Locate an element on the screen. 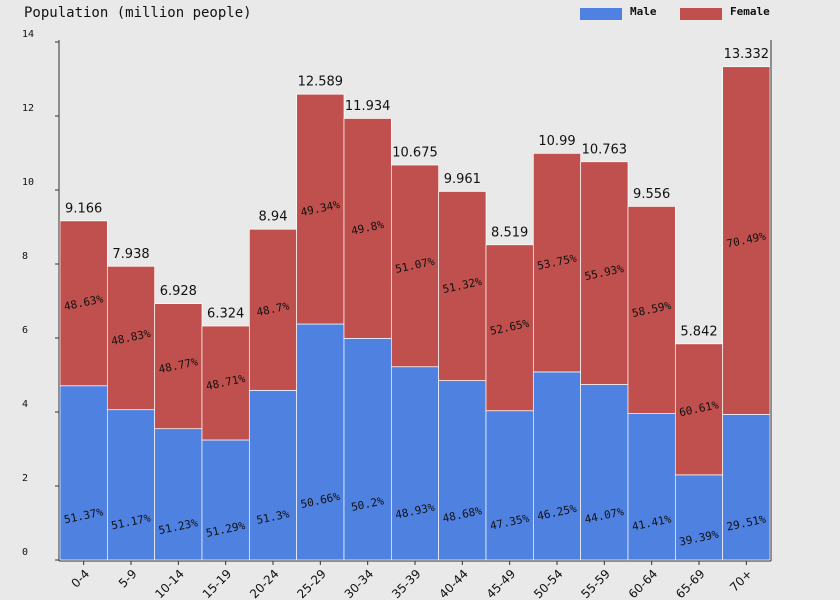 The width and height of the screenshot is (840, 600). total-label: 5.842 is located at coordinates (698, 331).